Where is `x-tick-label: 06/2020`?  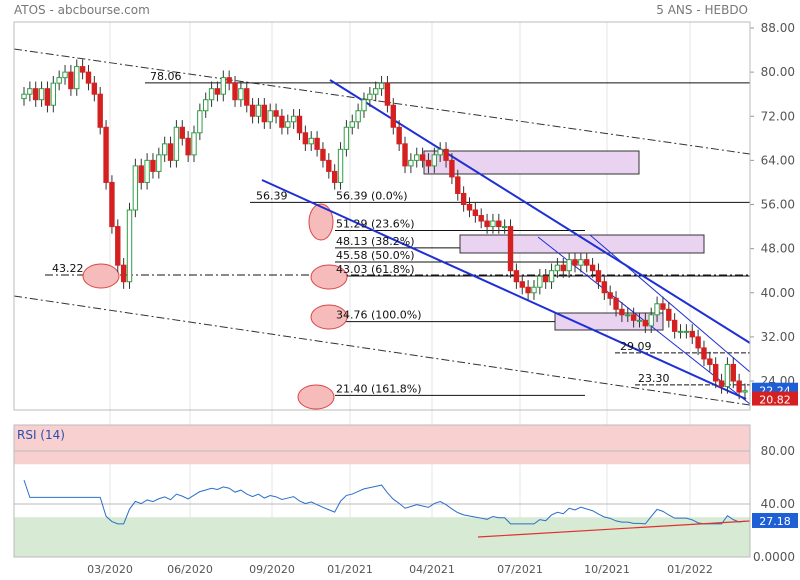
x-tick-label: 06/2020 is located at coordinates (190, 569).